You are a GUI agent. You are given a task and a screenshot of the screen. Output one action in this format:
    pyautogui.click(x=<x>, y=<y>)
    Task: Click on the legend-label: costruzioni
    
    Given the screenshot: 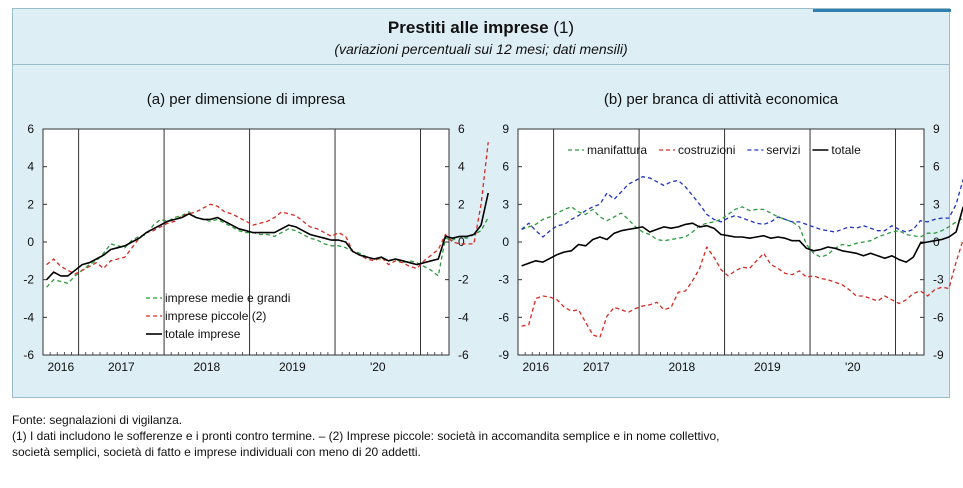 What is the action you would take?
    pyautogui.click(x=706, y=150)
    